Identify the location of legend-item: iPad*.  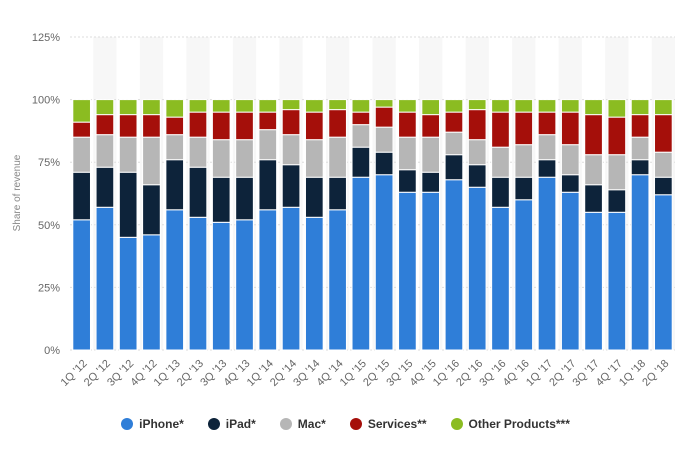
(231, 424).